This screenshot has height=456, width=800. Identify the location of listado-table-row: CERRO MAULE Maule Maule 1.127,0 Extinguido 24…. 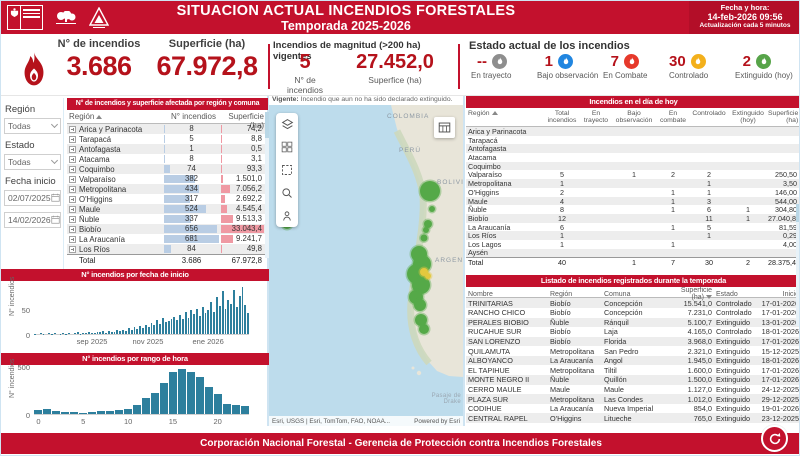
(633, 389).